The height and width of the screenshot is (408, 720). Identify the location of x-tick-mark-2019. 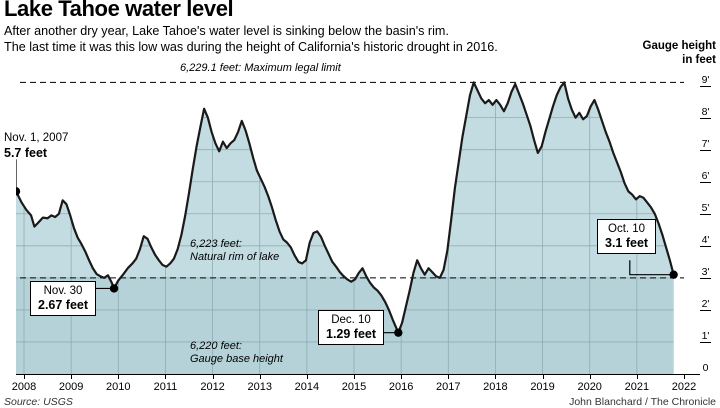
(543, 376).